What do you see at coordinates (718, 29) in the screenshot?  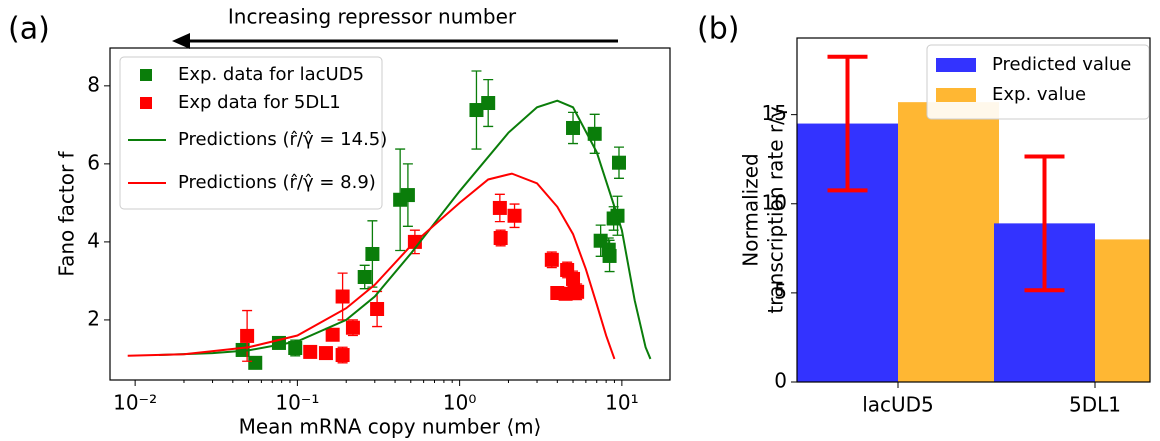 I see `panel-label: (b)` at bounding box center [718, 29].